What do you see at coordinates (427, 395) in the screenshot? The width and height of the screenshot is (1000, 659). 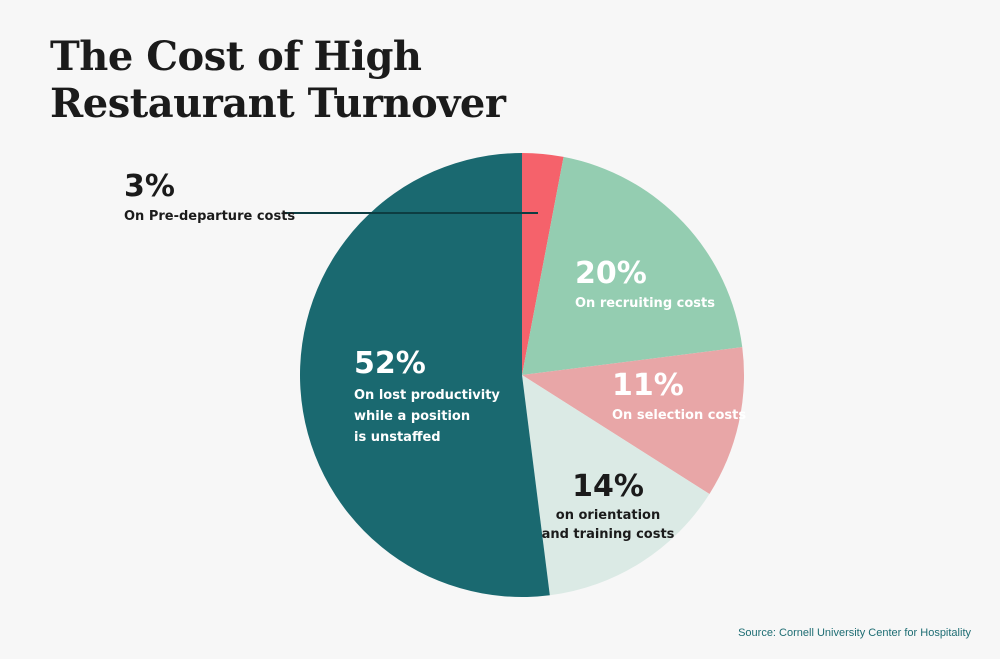 I see `slice-description-lost-productivity: On lost productivity` at bounding box center [427, 395].